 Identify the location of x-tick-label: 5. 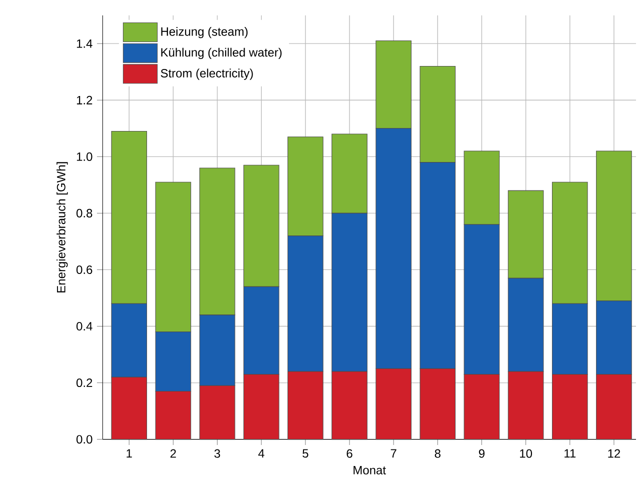
(305, 453).